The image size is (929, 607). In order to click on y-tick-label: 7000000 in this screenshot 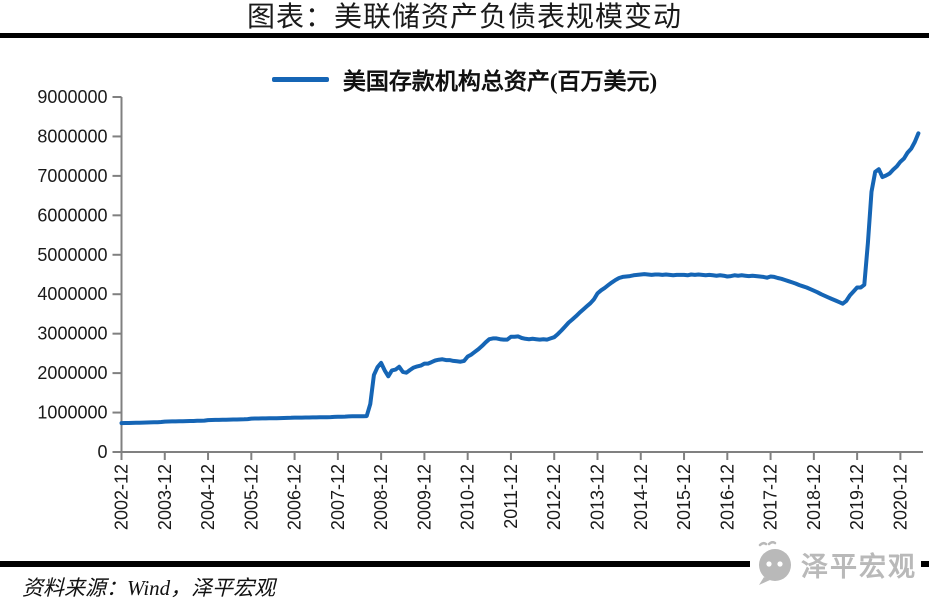, I will do `click(72, 176)`.